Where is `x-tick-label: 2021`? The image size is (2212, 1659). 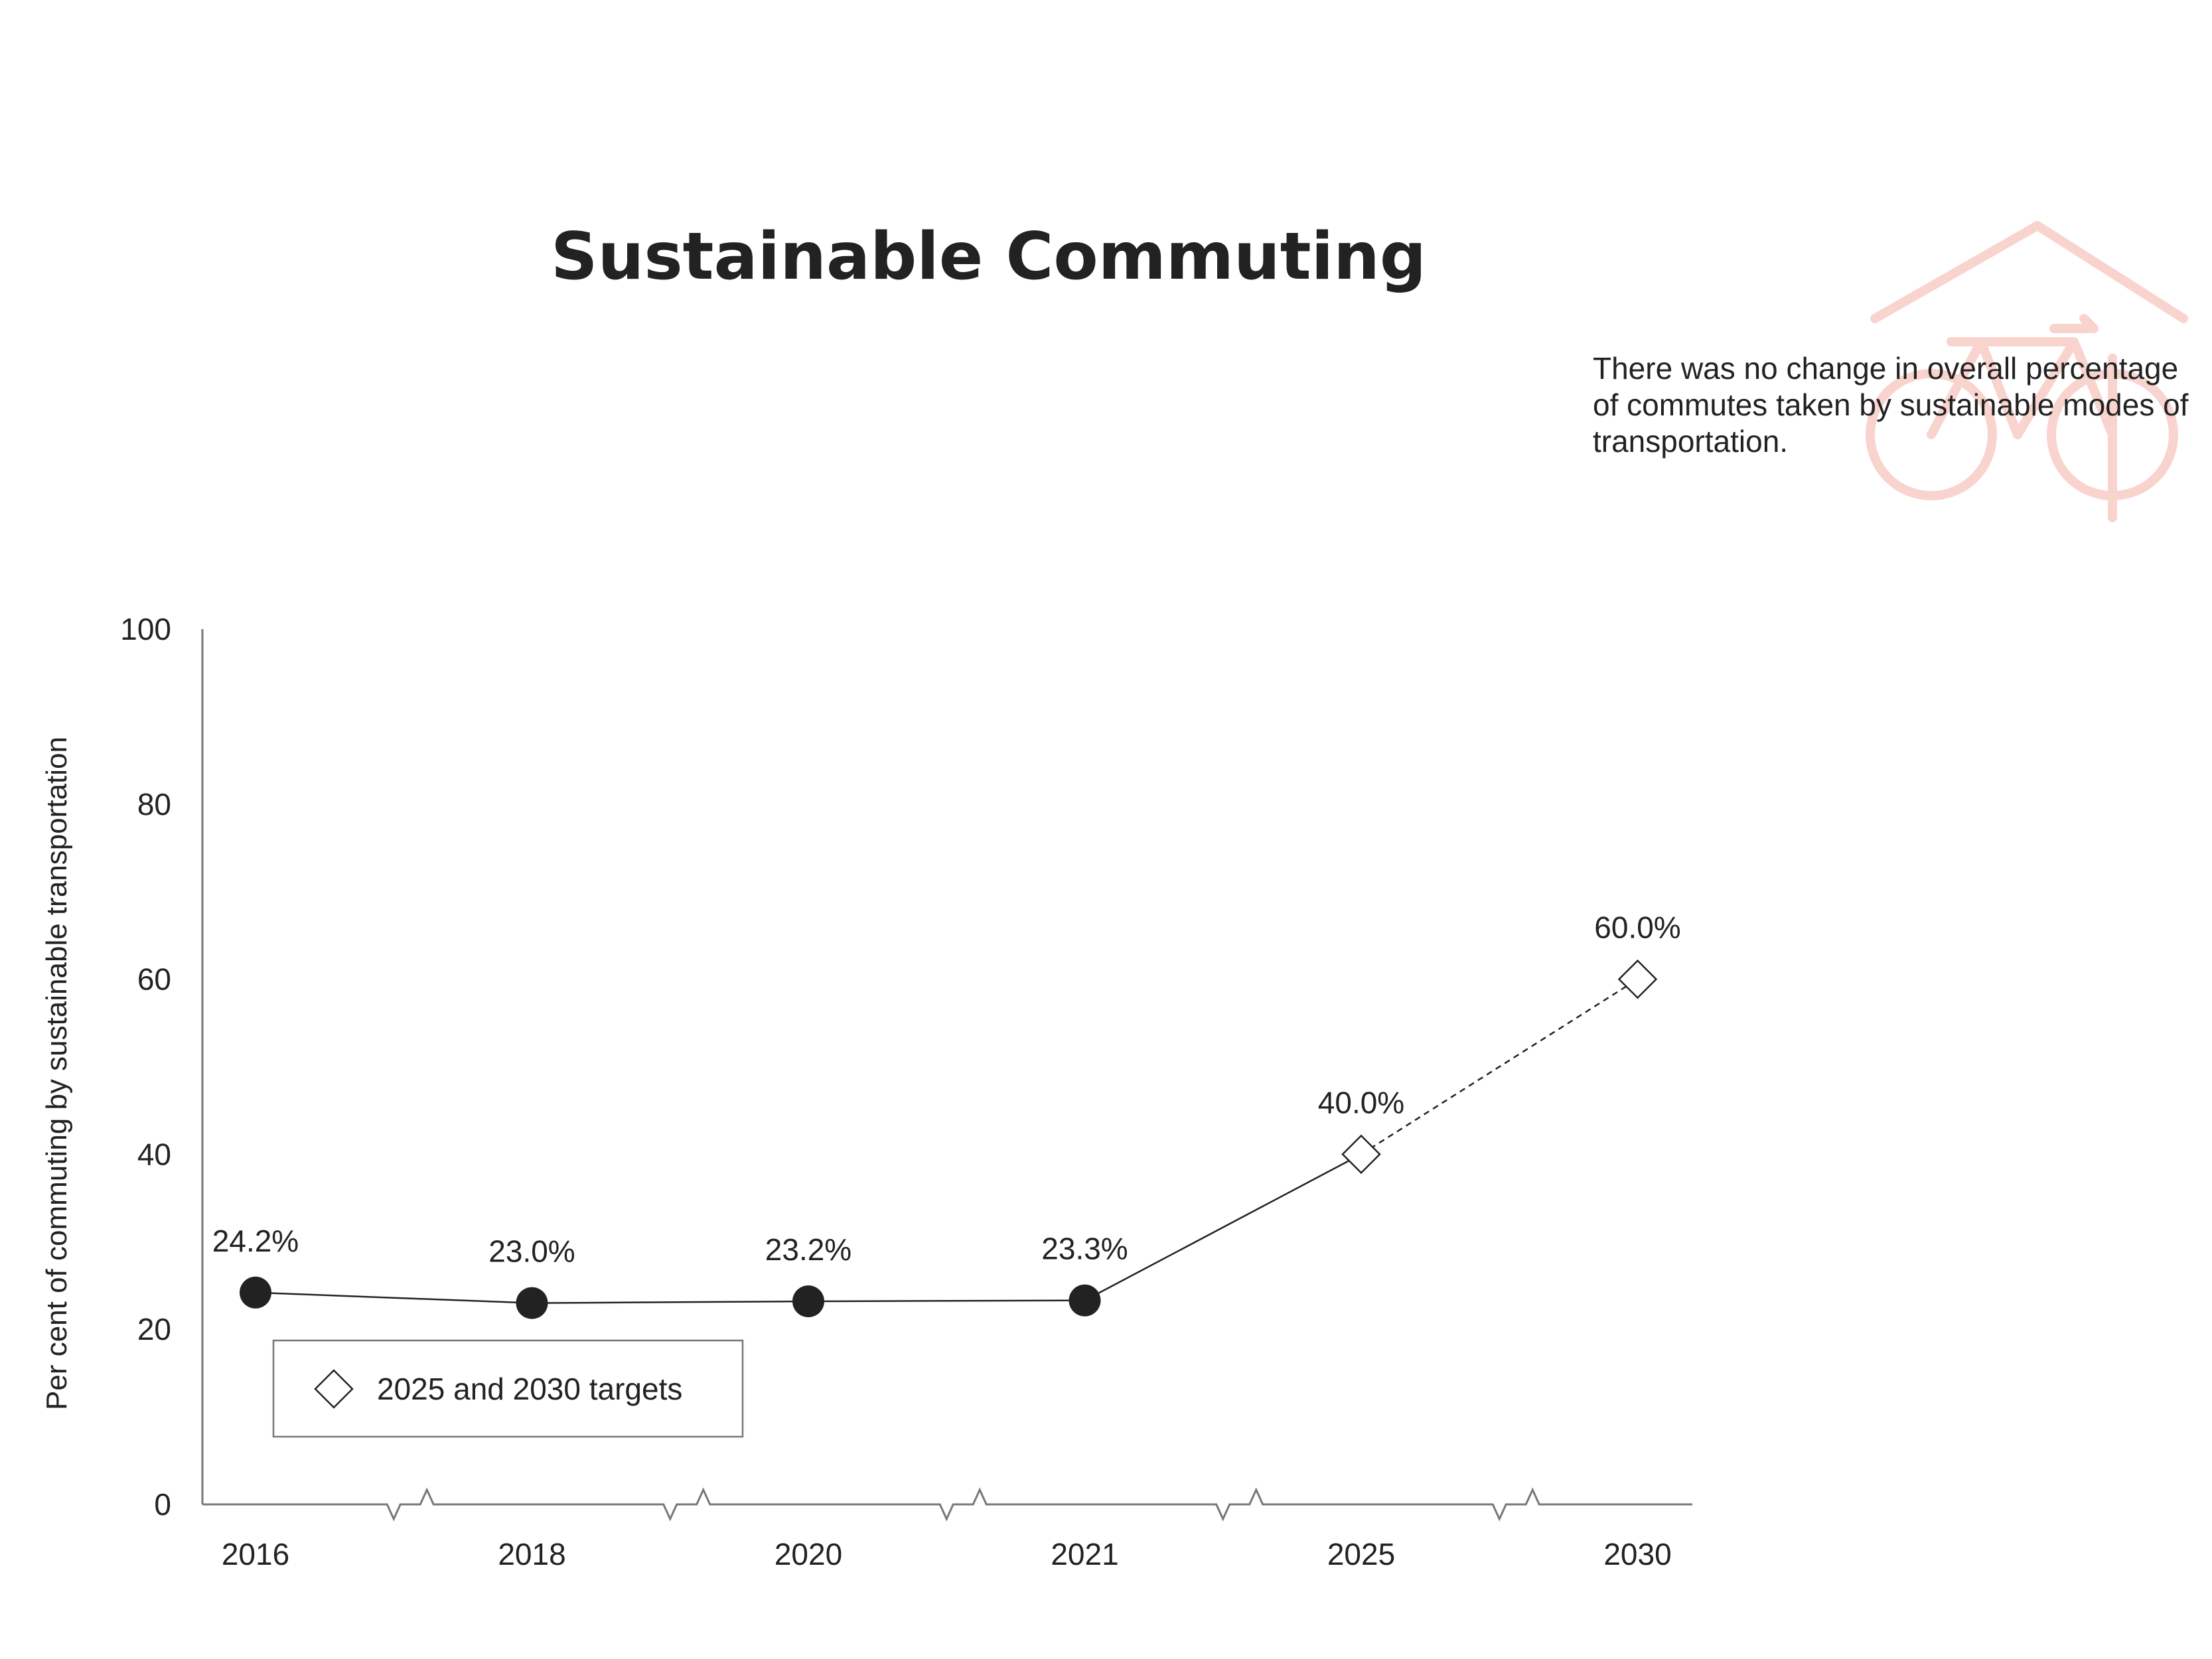
x-tick-label: 2021 is located at coordinates (1084, 1554).